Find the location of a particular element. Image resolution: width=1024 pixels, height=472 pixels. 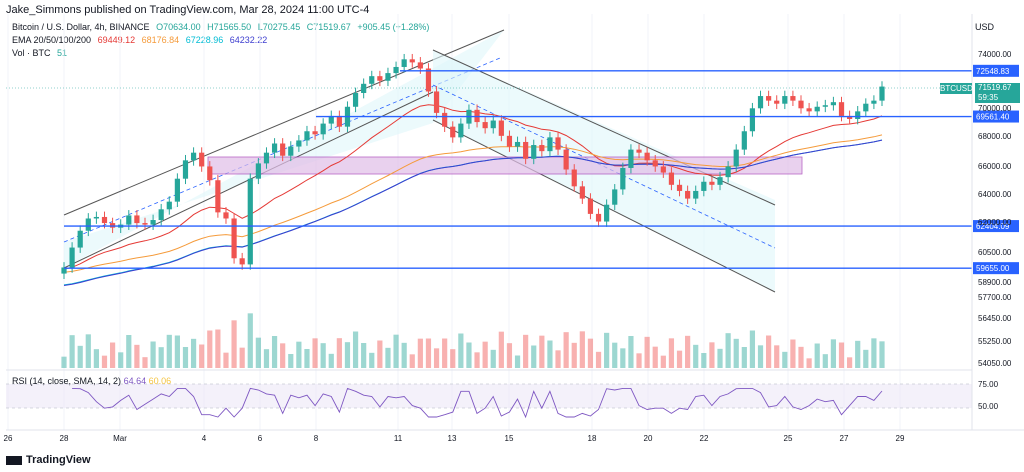

y-tick-label: 64000.00 is located at coordinates (995, 194).